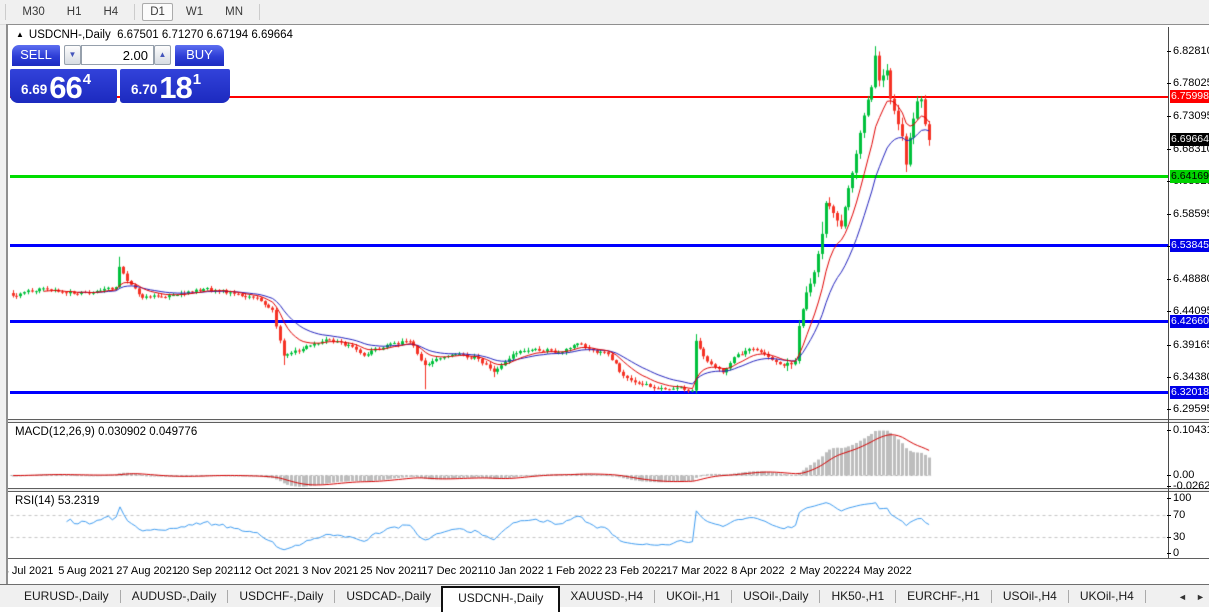 The image size is (1209, 612). I want to click on one-click-trading-panel: SELL ▼ ▲ BUY 6.69 66 4, so click(120, 74).